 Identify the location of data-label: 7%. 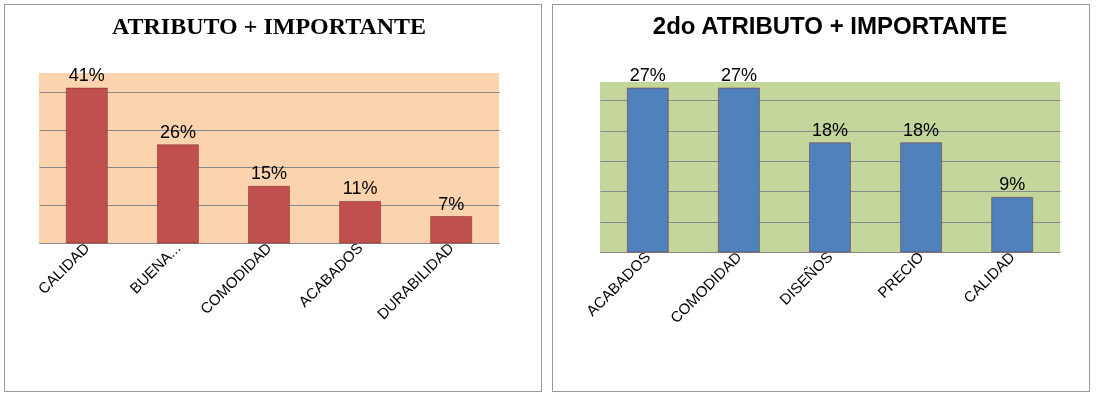
(451, 203).